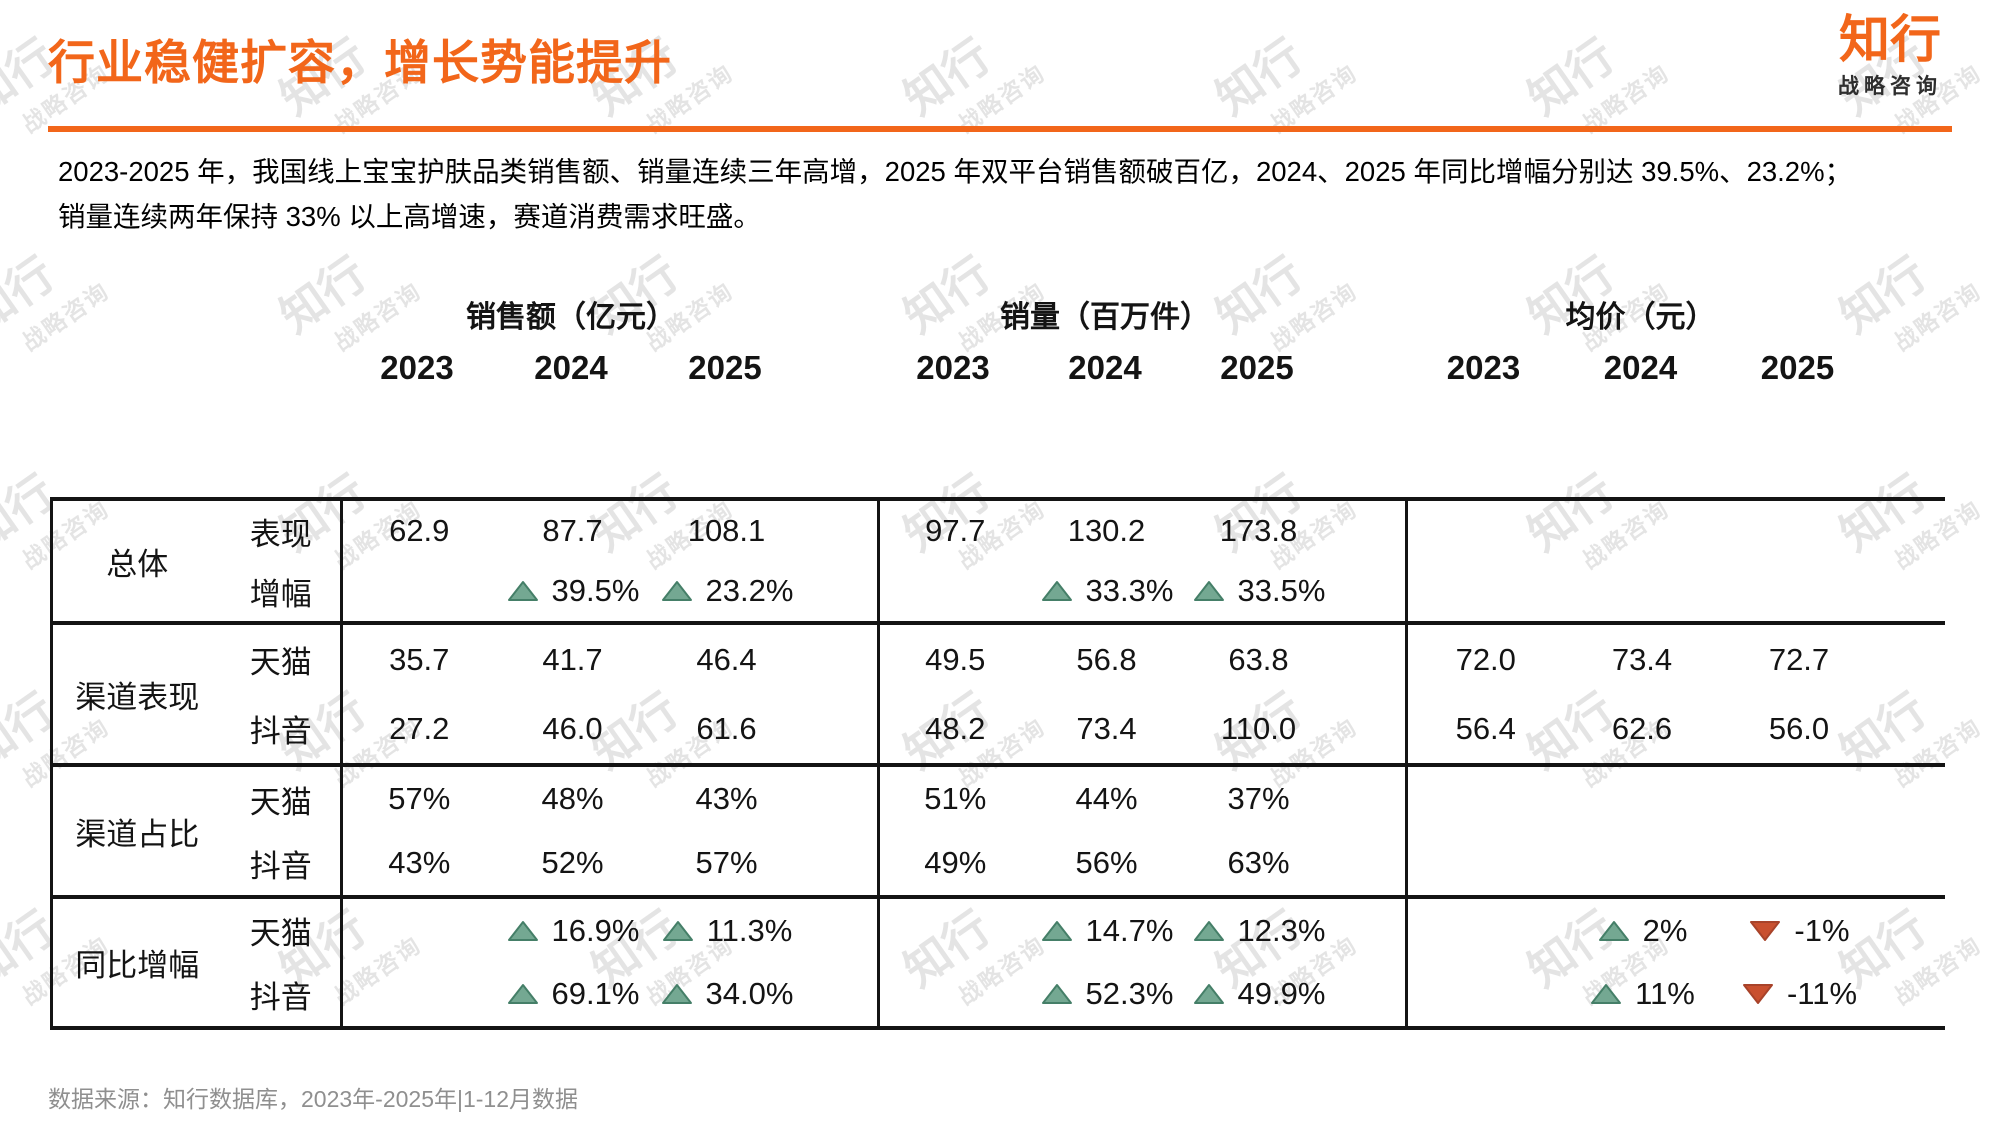 This screenshot has width=2000, height=1125. I want to click on table-cell: 69.1%, so click(572, 996).